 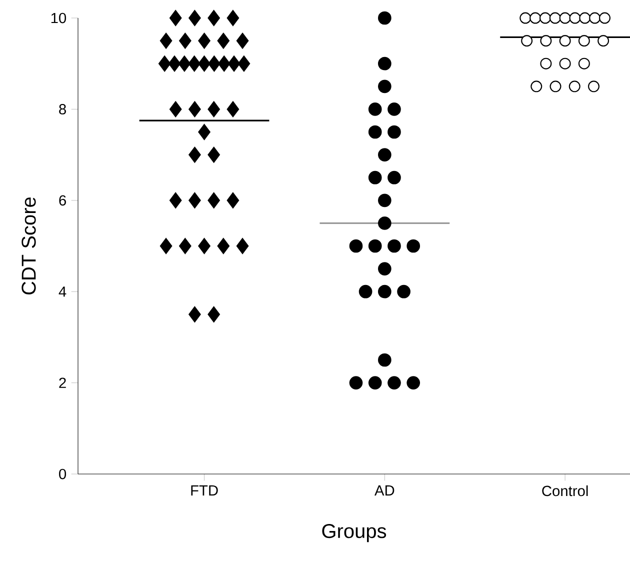 What do you see at coordinates (62, 109) in the screenshot?
I see `y-tick-label: 8` at bounding box center [62, 109].